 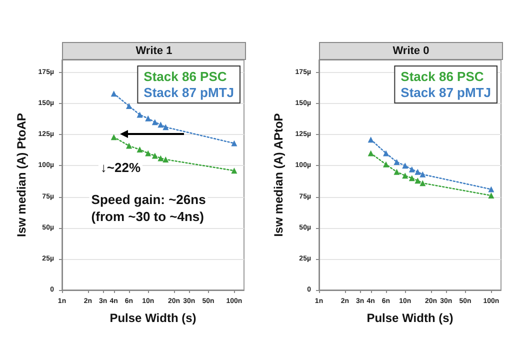 What do you see at coordinates (21, 175) in the screenshot?
I see `y-axis-title: Isw median (A) PtoAP` at bounding box center [21, 175].